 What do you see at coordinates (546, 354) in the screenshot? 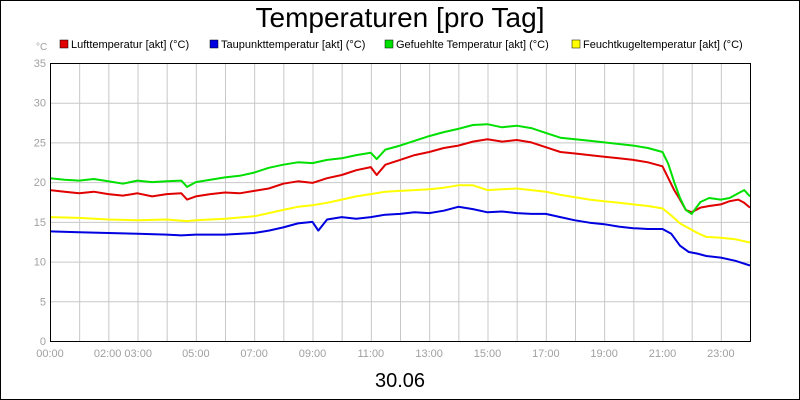
I see `x-tick-label: 17:00` at bounding box center [546, 354].